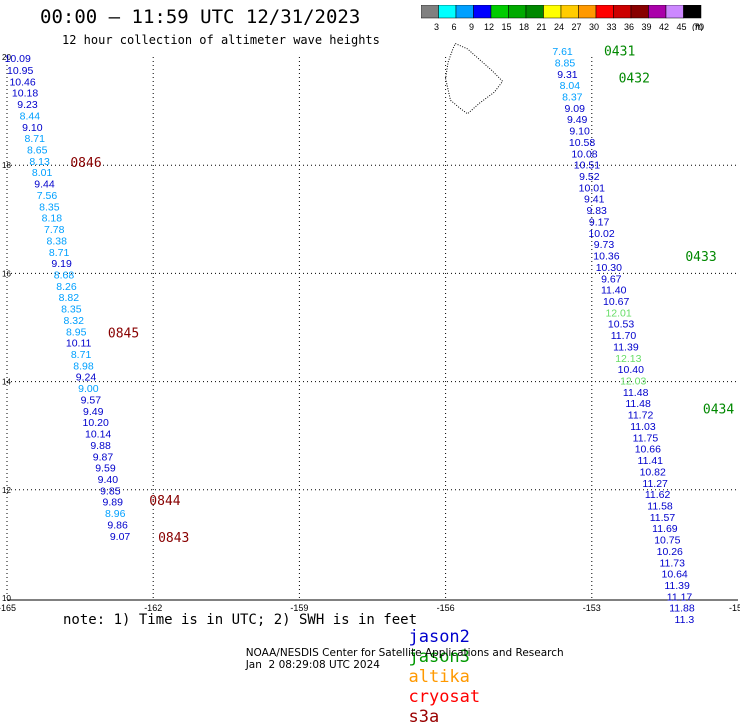 This screenshot has height=727, width=740. What do you see at coordinates (123, 333) in the screenshot?
I see `time-label: 0845` at bounding box center [123, 333].